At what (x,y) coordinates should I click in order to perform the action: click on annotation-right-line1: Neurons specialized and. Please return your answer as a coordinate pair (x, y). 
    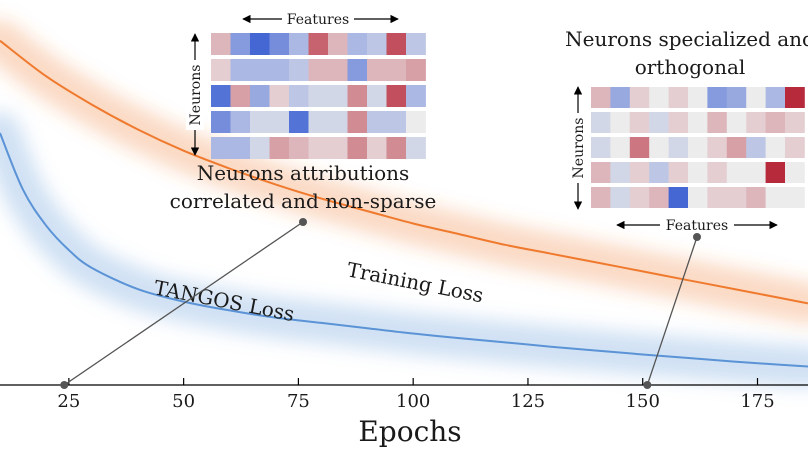
    Looking at the image, I should click on (686, 39).